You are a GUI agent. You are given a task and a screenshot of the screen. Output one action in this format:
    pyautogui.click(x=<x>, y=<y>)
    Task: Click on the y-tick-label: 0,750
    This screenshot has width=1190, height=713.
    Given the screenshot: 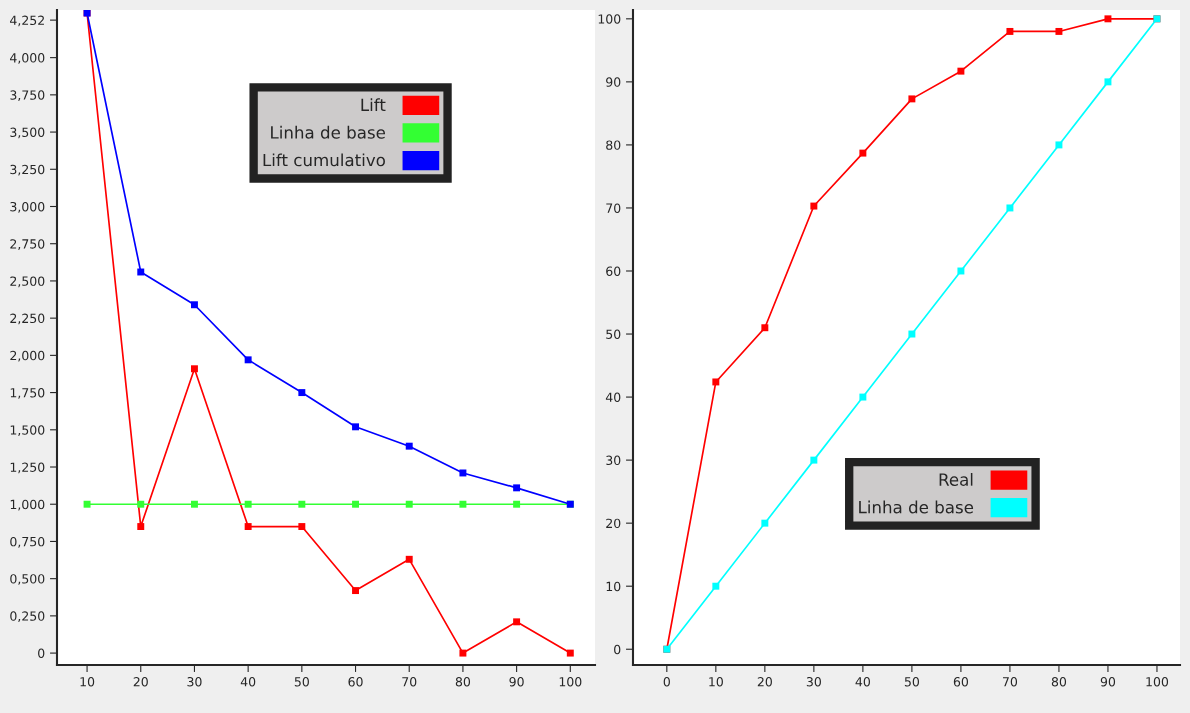 What is the action you would take?
    pyautogui.click(x=27, y=542)
    